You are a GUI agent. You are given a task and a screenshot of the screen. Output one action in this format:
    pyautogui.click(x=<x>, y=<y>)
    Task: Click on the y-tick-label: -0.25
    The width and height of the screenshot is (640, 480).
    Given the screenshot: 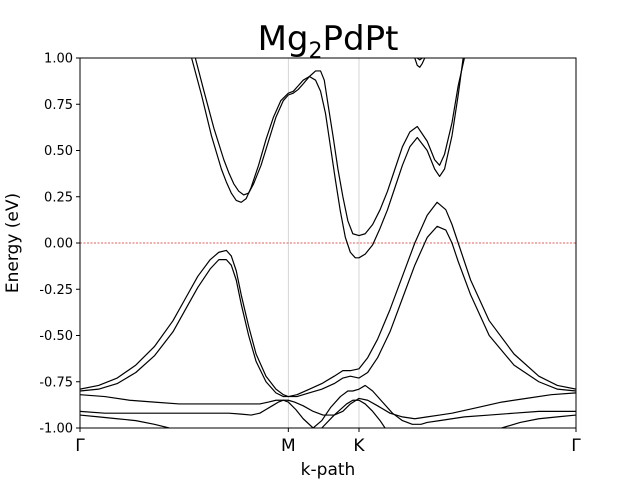 What is the action you would take?
    pyautogui.click(x=56, y=290)
    